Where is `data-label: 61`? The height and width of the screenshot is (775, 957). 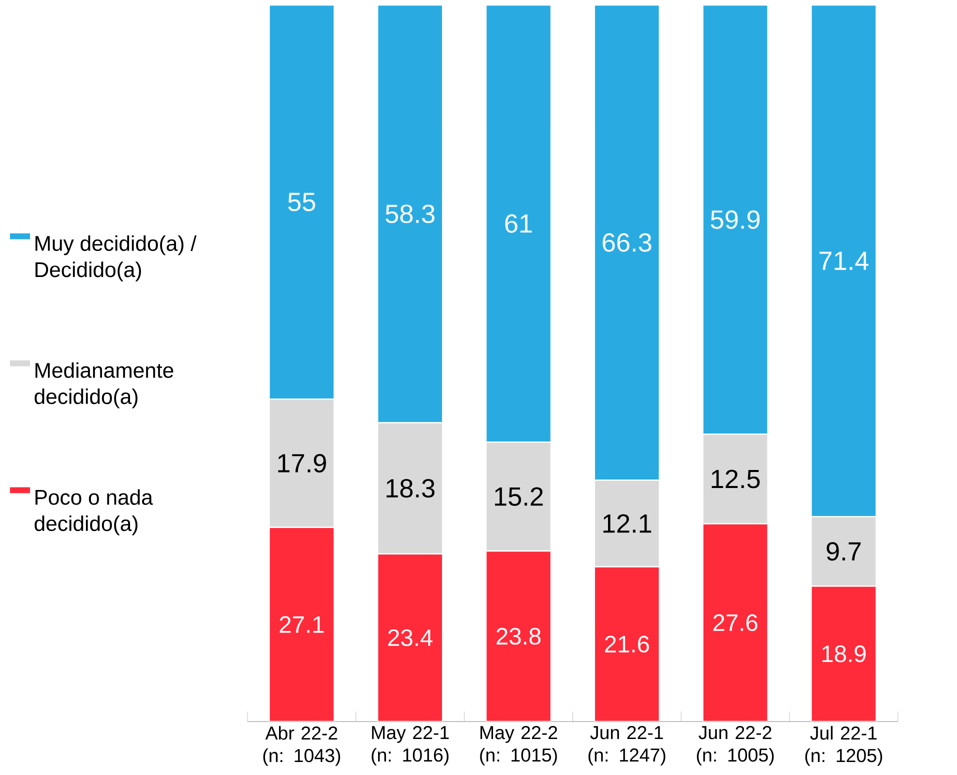 data-label: 61 is located at coordinates (518, 223).